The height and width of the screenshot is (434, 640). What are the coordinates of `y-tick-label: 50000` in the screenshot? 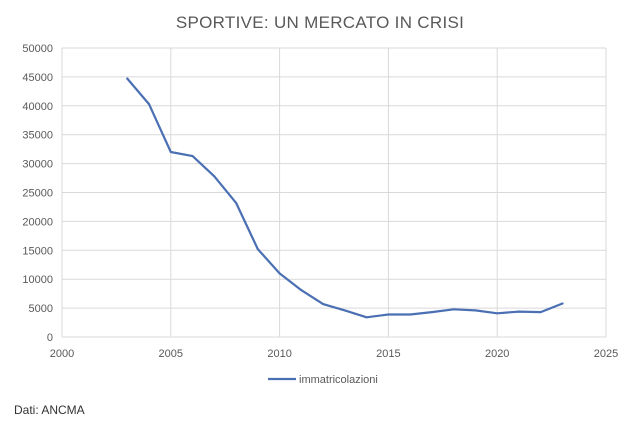 It's located at (37, 49).